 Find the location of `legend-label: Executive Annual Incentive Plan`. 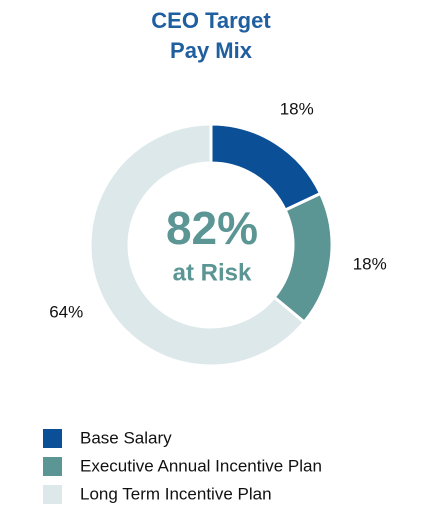

legend-label: Executive Annual Incentive Plan is located at coordinates (201, 465).